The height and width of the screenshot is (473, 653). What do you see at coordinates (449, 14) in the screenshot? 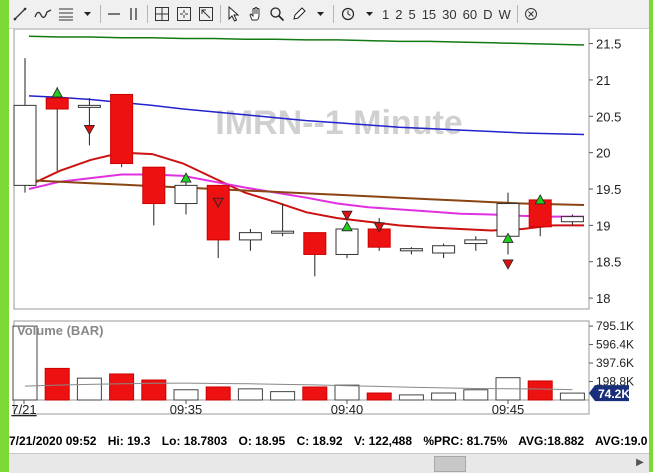
I see `period-button-30: 30` at bounding box center [449, 14].